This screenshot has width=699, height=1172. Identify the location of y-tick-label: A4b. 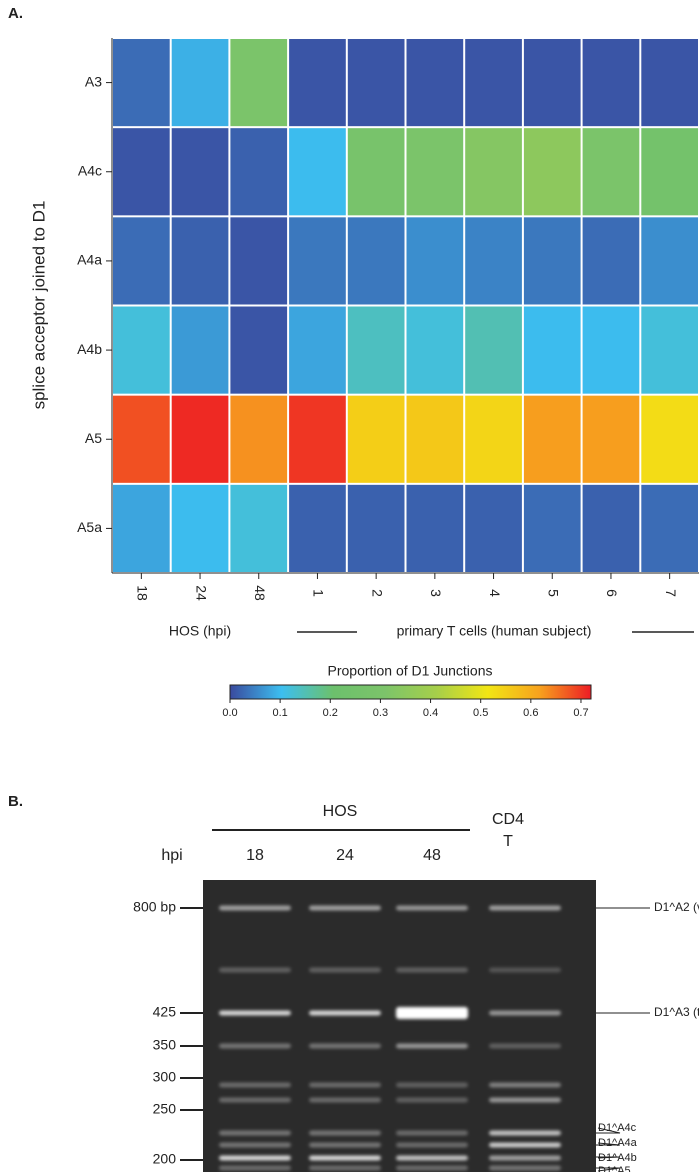
(89, 349).